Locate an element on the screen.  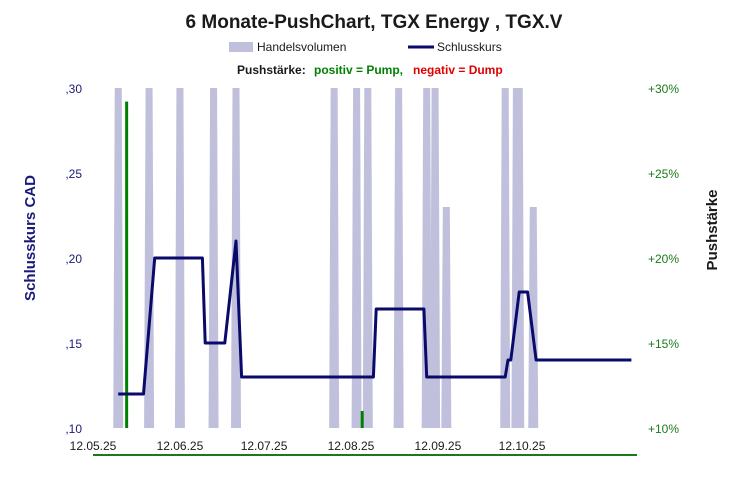
y-left-ticks: ,30 ,25 ,20 ,15 ,10 is located at coordinates (73, 259).